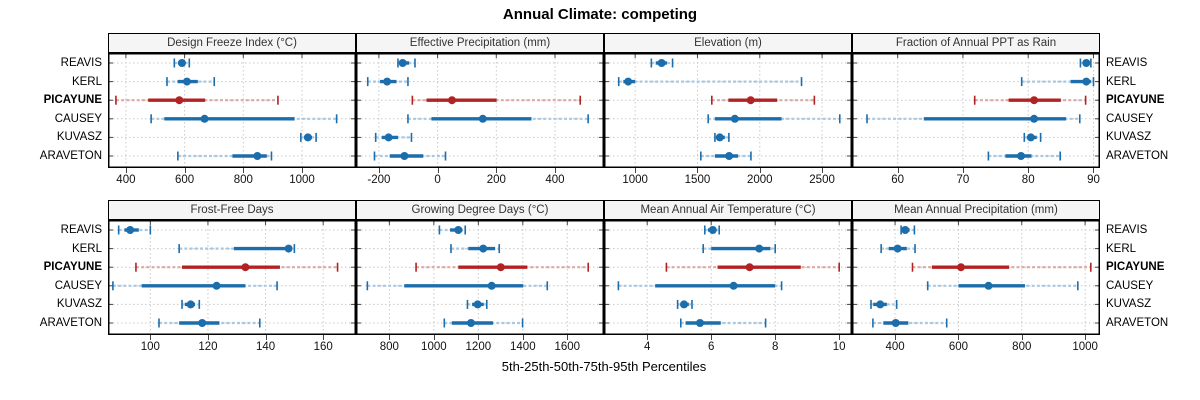 Image resolution: width=1200 pixels, height=400 pixels. I want to click on panel-strip: Frost-Free Days, so click(232, 210).